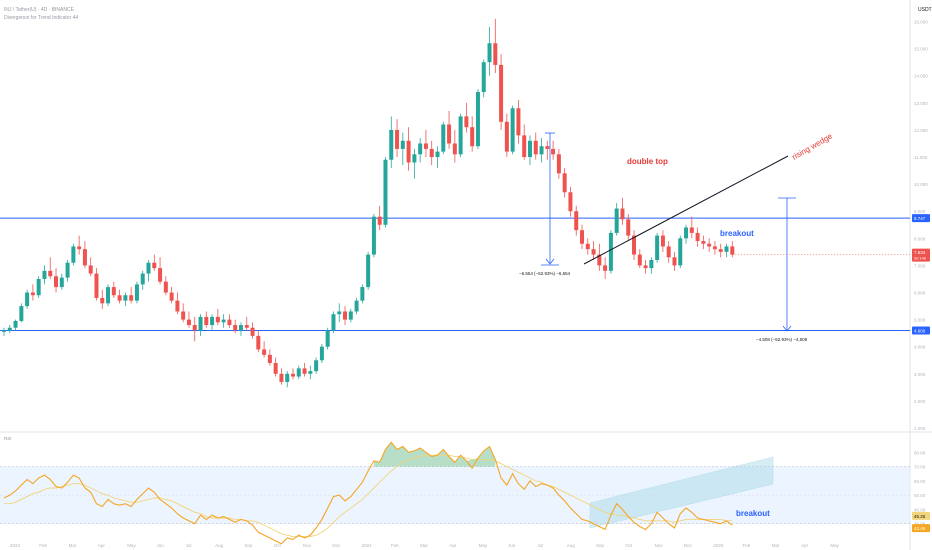  Describe the element at coordinates (681, 492) in the screenshot. I see `rsi-rising-channel` at that location.